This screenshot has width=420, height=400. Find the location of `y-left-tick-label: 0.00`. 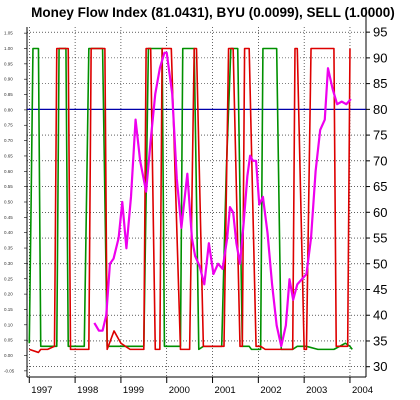

y-left-tick-label: 0.00 is located at coordinates (8, 355).